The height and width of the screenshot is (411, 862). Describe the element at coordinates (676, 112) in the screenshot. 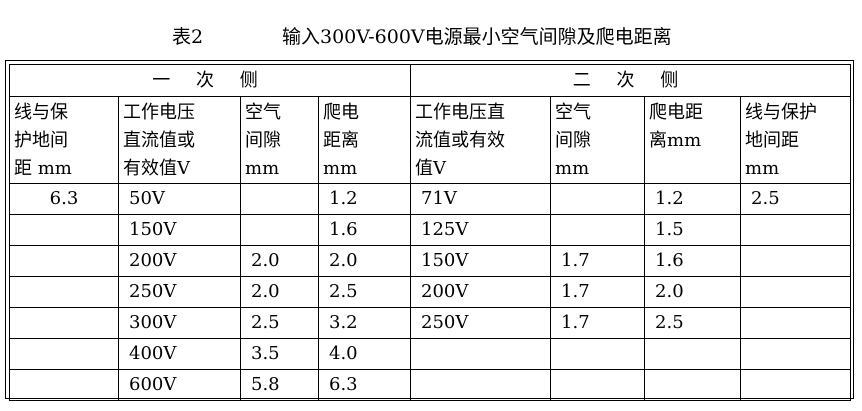

I see `header-line: 爬电距` at that location.